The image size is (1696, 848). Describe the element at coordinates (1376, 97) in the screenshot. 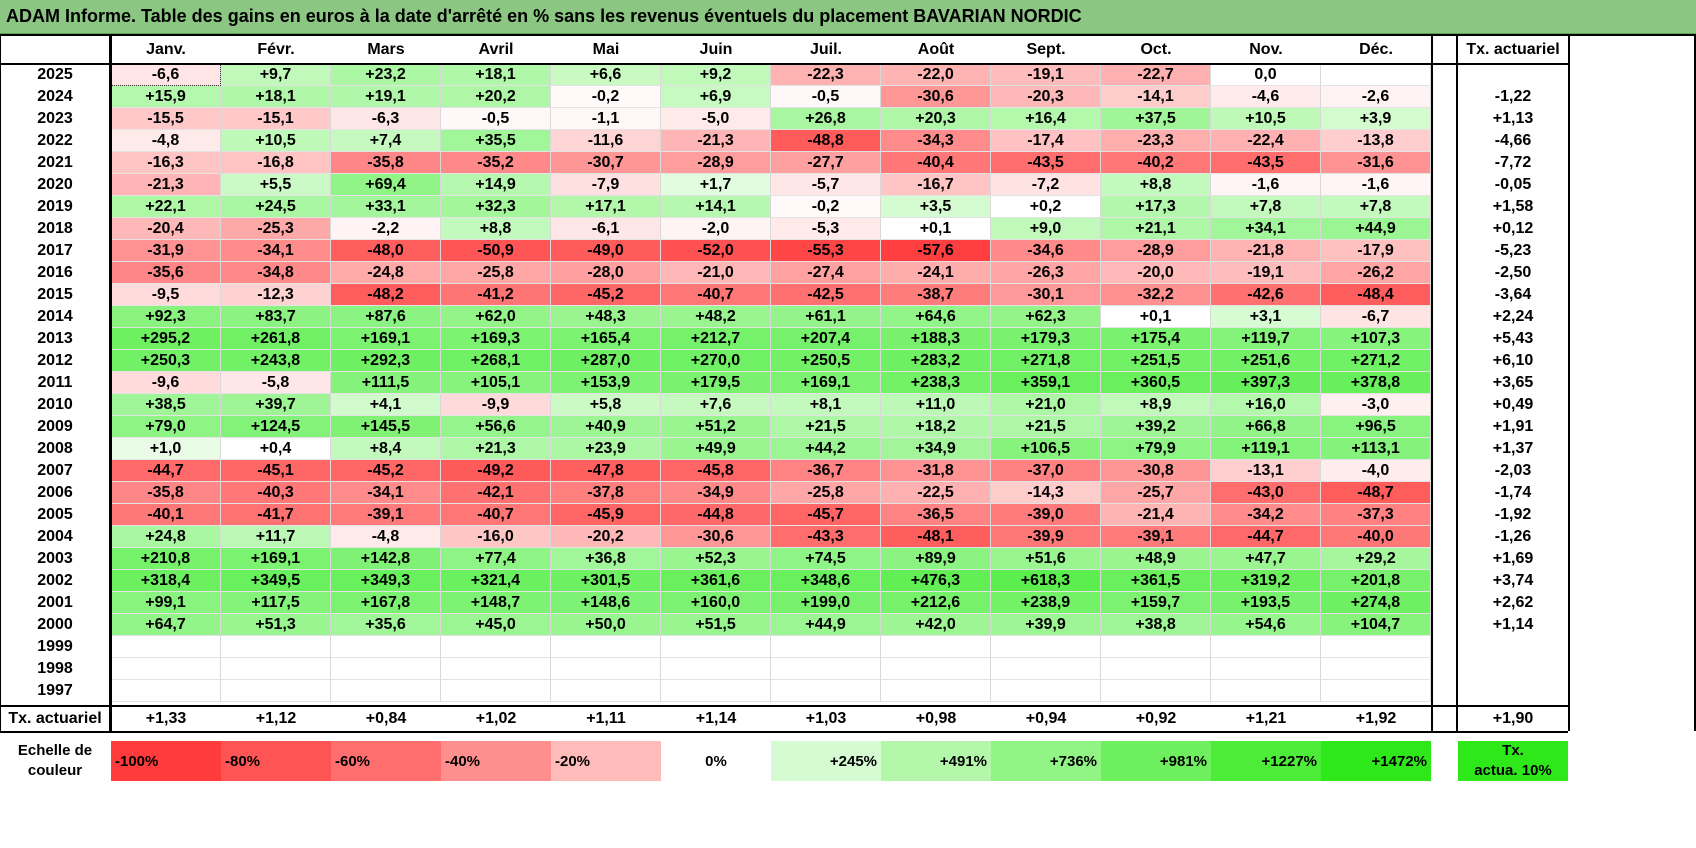

I see `table-cell: -2,6` at that location.